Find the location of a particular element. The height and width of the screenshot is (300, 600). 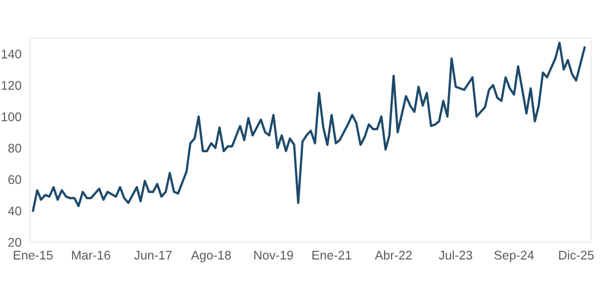

x-tick-label: Nov-19 is located at coordinates (273, 255).